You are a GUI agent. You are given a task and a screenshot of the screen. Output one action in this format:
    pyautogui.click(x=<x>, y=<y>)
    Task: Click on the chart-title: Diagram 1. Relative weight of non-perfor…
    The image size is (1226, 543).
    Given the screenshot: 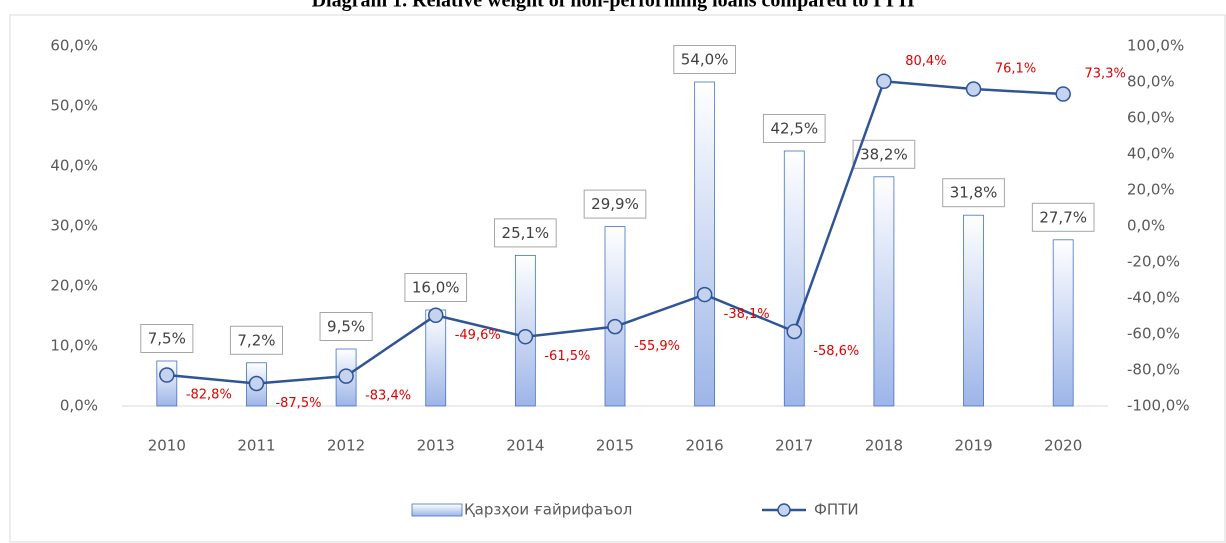 What is the action you would take?
    pyautogui.click(x=613, y=6)
    